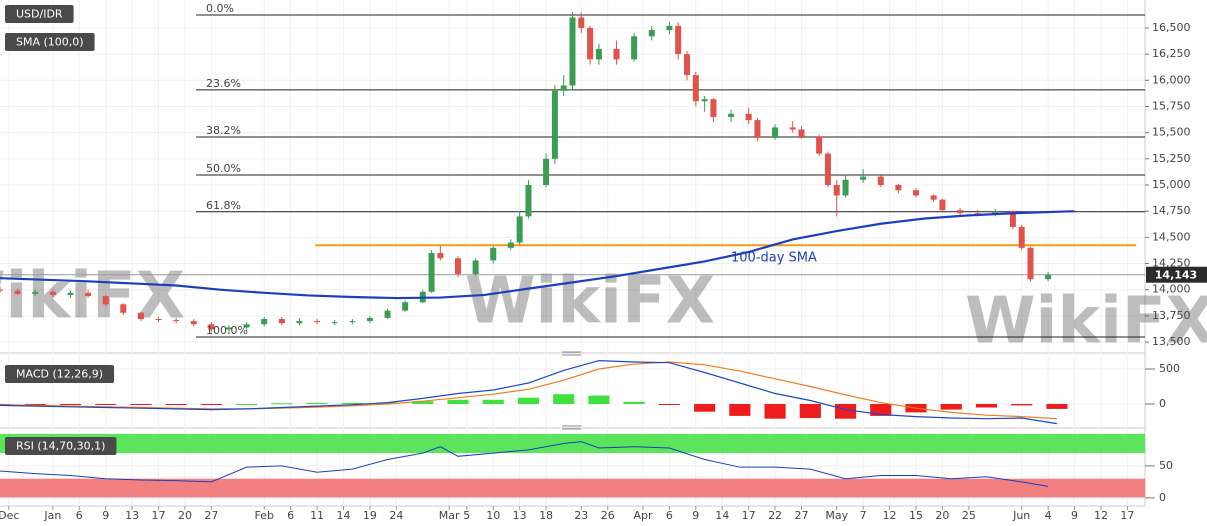  I want to click on x-tick-label: Jun, so click(1021, 515).